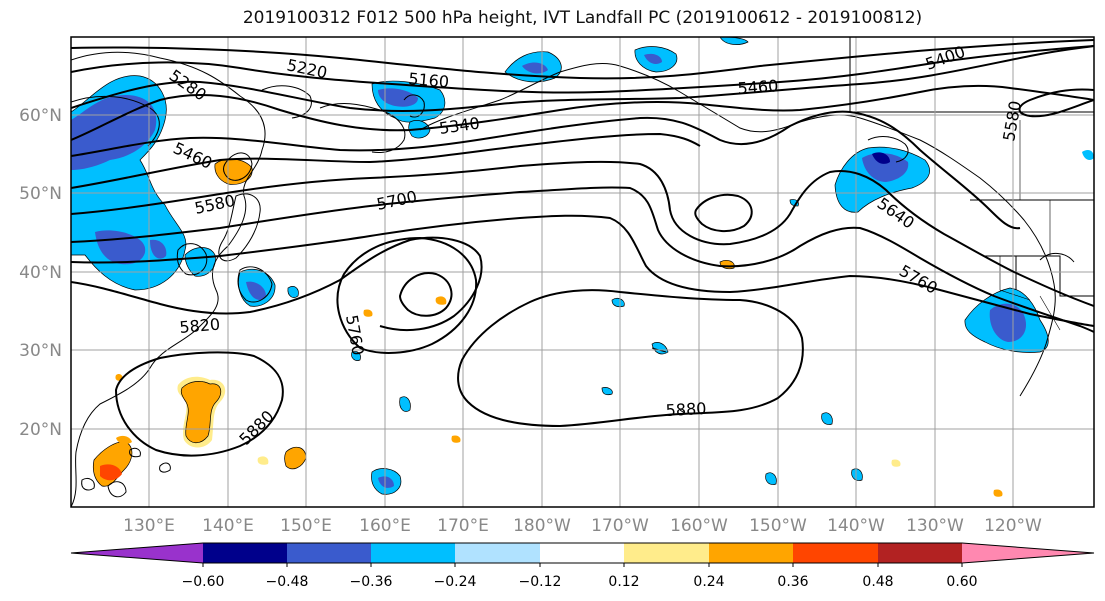  What do you see at coordinates (40, 116) in the screenshot?
I see `lat-label: 60°N` at bounding box center [40, 116].